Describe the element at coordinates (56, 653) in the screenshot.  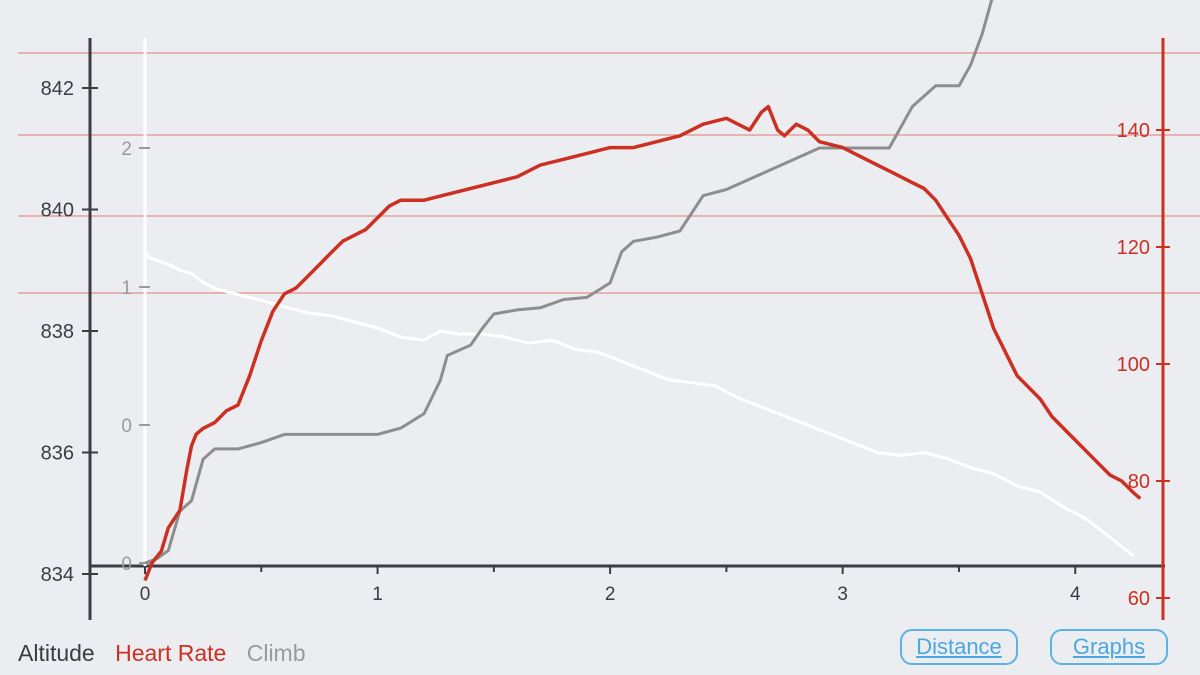
I see `legend-altitude: Altitude` at that location.